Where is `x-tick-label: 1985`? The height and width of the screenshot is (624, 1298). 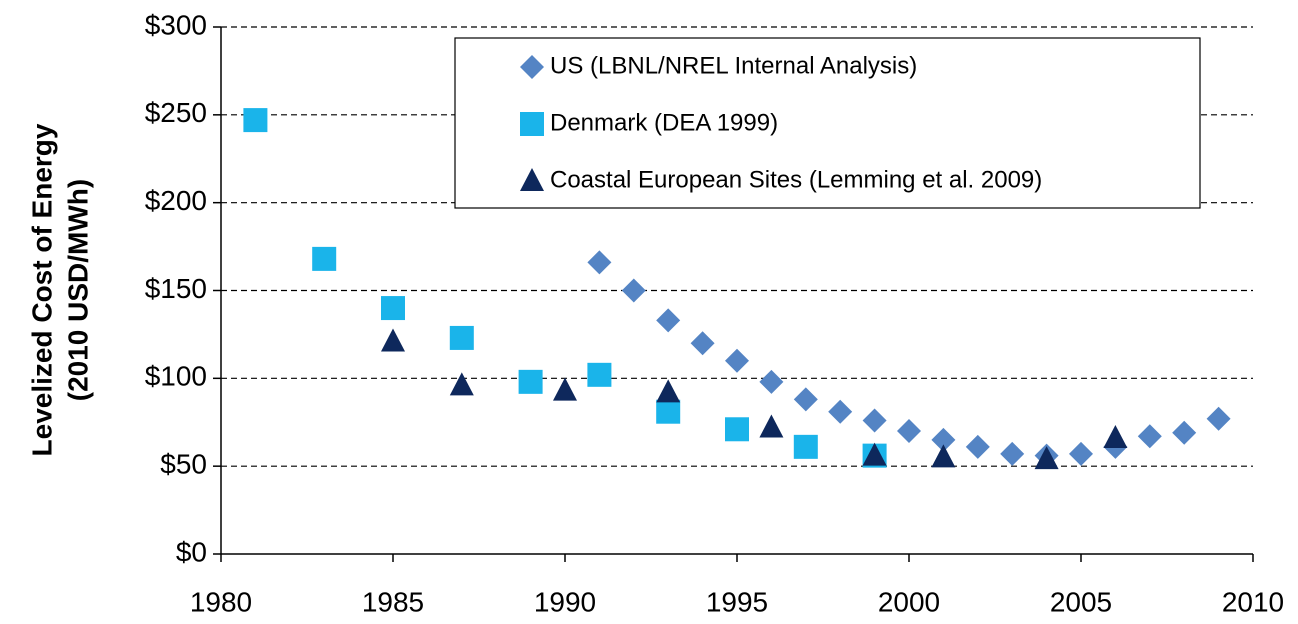 x-tick-label: 1985 is located at coordinates (393, 601).